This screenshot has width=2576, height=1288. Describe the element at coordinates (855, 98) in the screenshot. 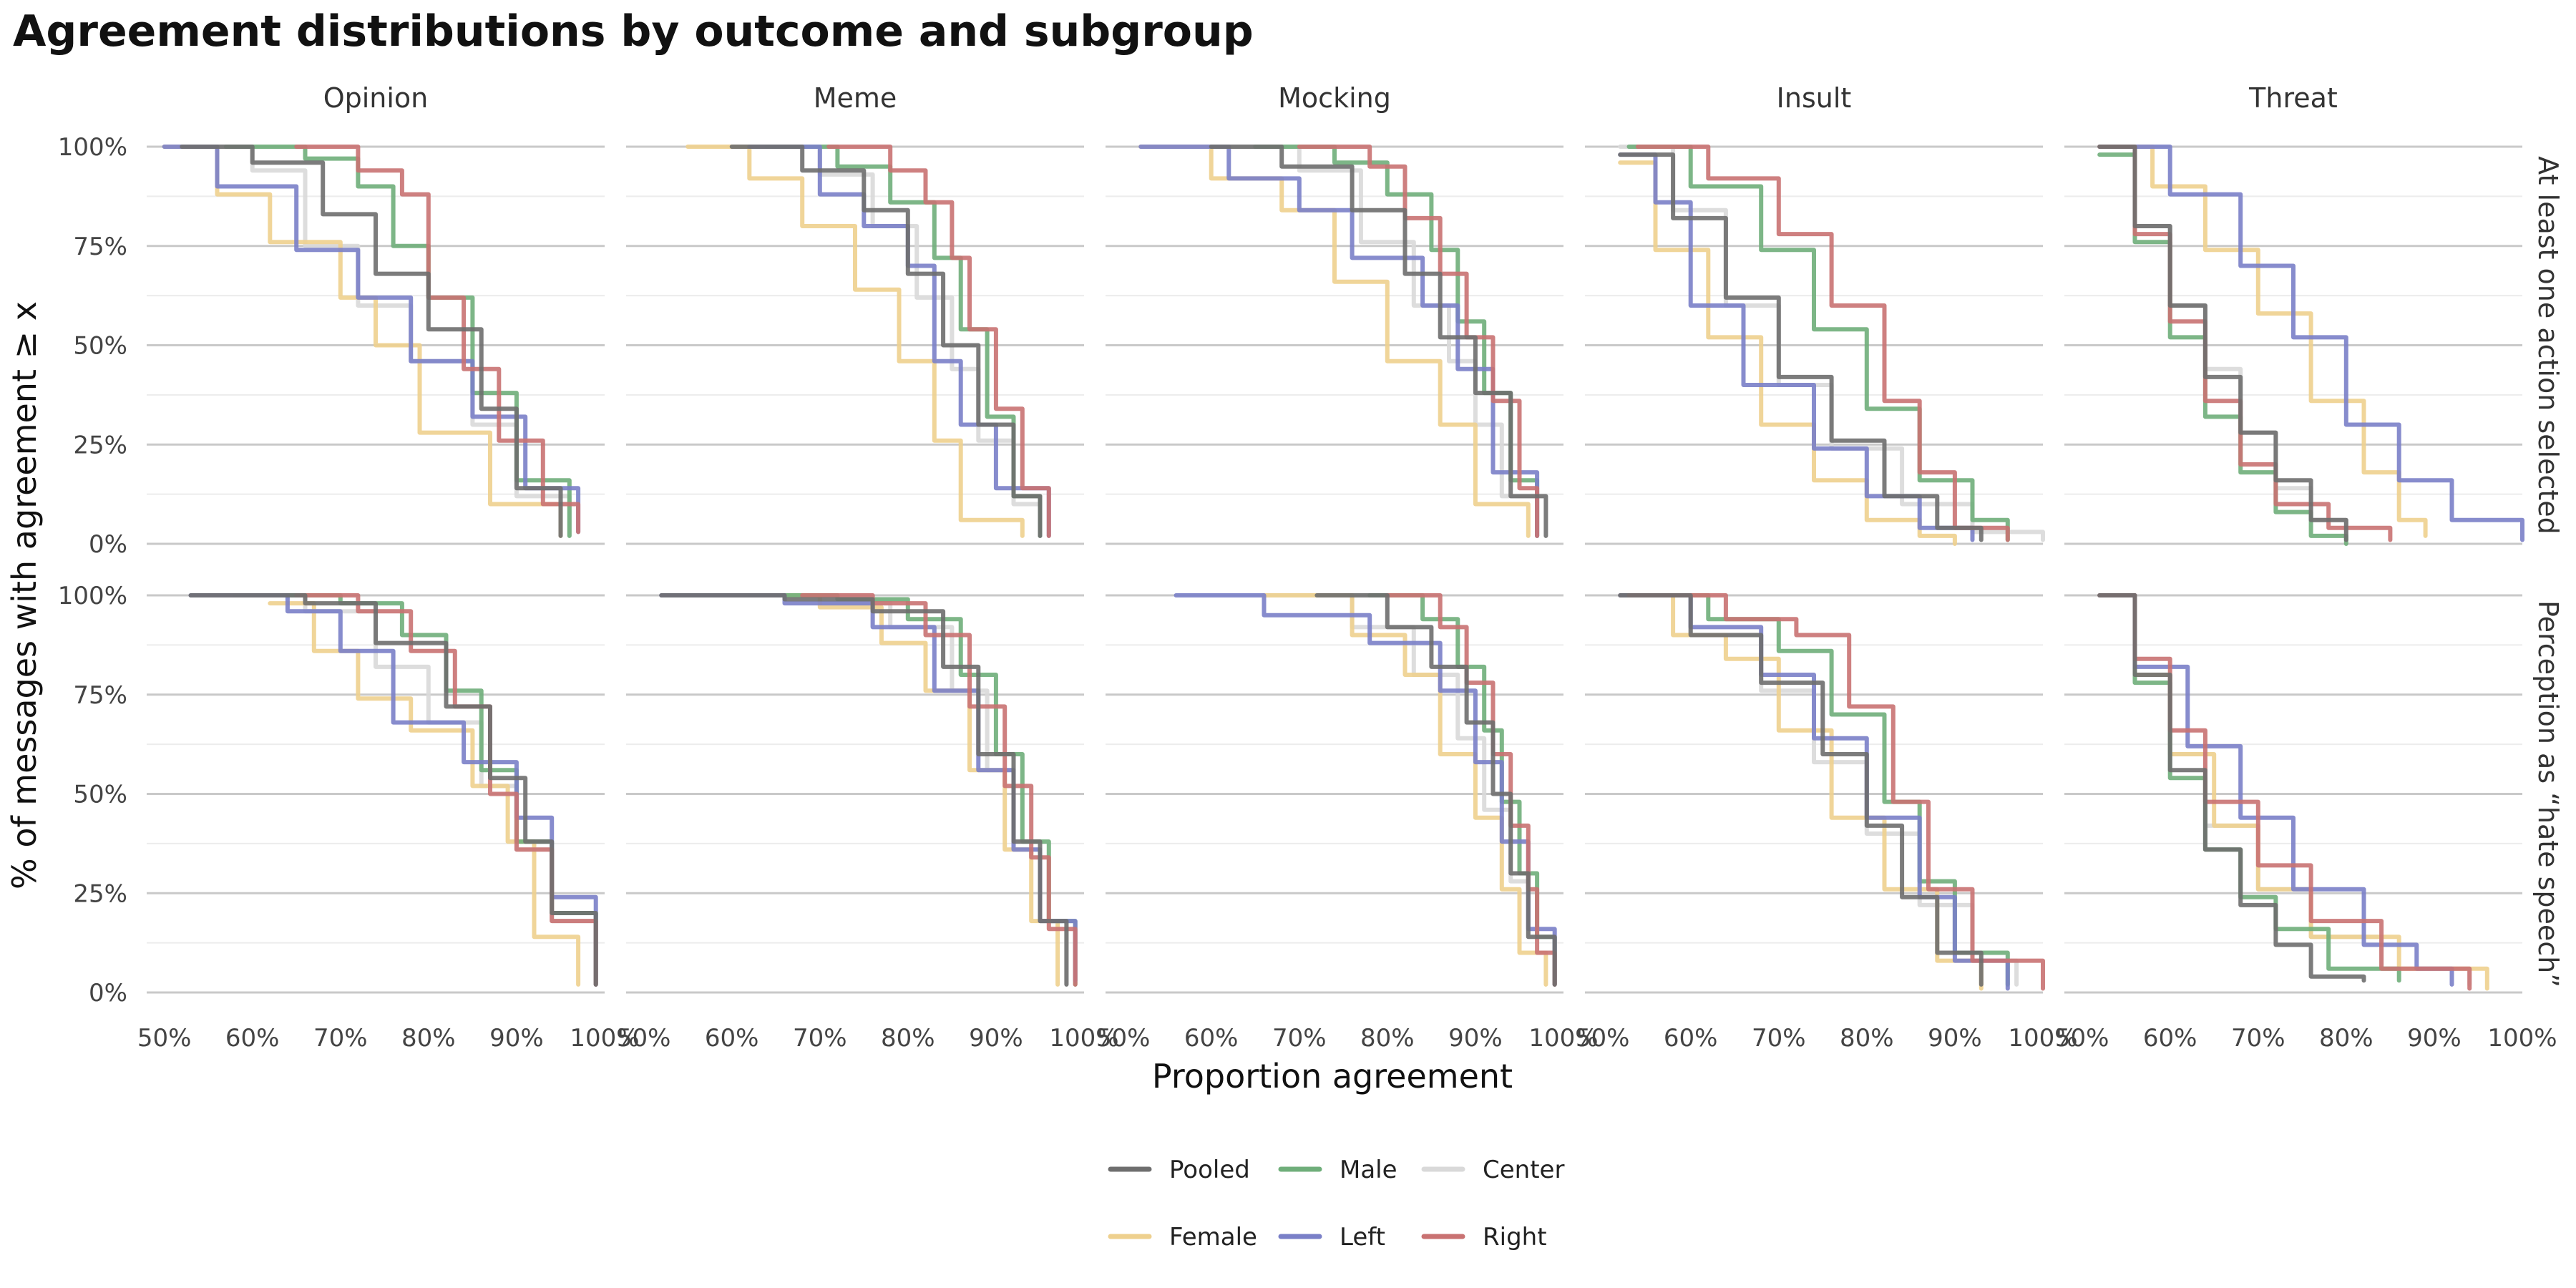

I see `strip-label-meme: Meme` at that location.